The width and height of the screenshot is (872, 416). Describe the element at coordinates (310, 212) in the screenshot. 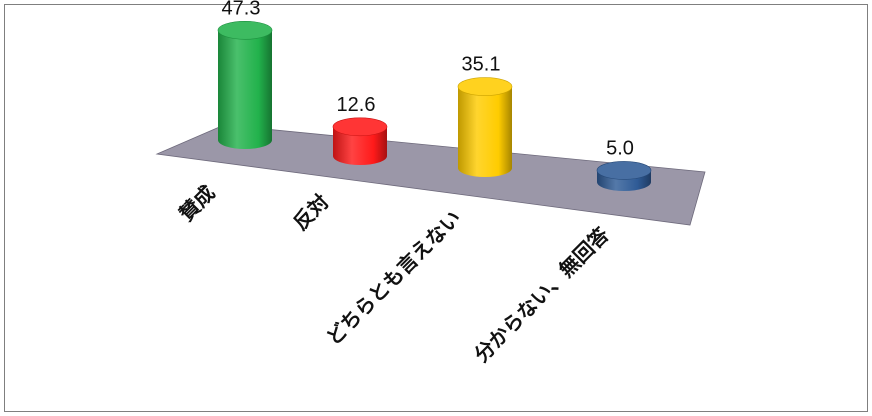

I see `category-label: 反対` at that location.